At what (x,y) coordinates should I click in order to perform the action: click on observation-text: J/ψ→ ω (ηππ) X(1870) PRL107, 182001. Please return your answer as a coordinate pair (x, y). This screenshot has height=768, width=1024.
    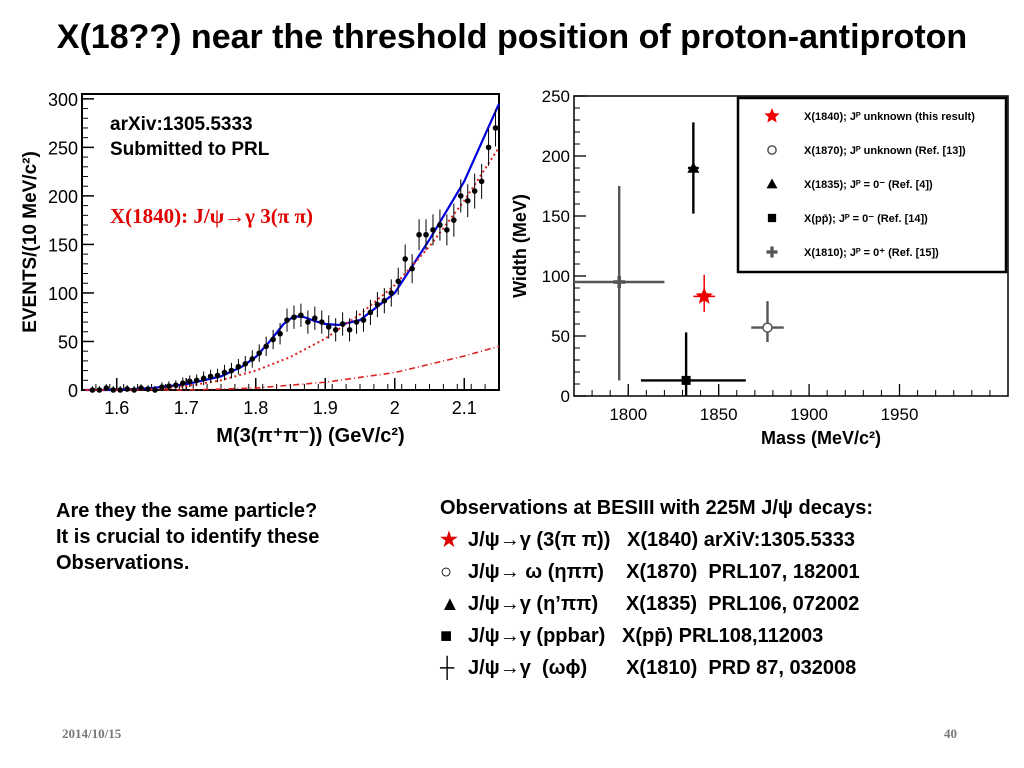
    Looking at the image, I should click on (664, 572).